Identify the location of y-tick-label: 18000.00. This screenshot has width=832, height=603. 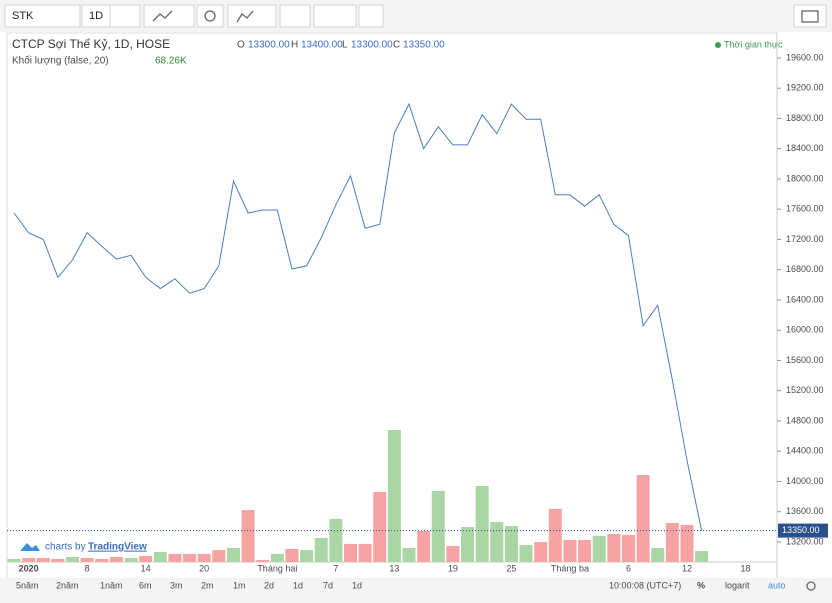
(805, 178).